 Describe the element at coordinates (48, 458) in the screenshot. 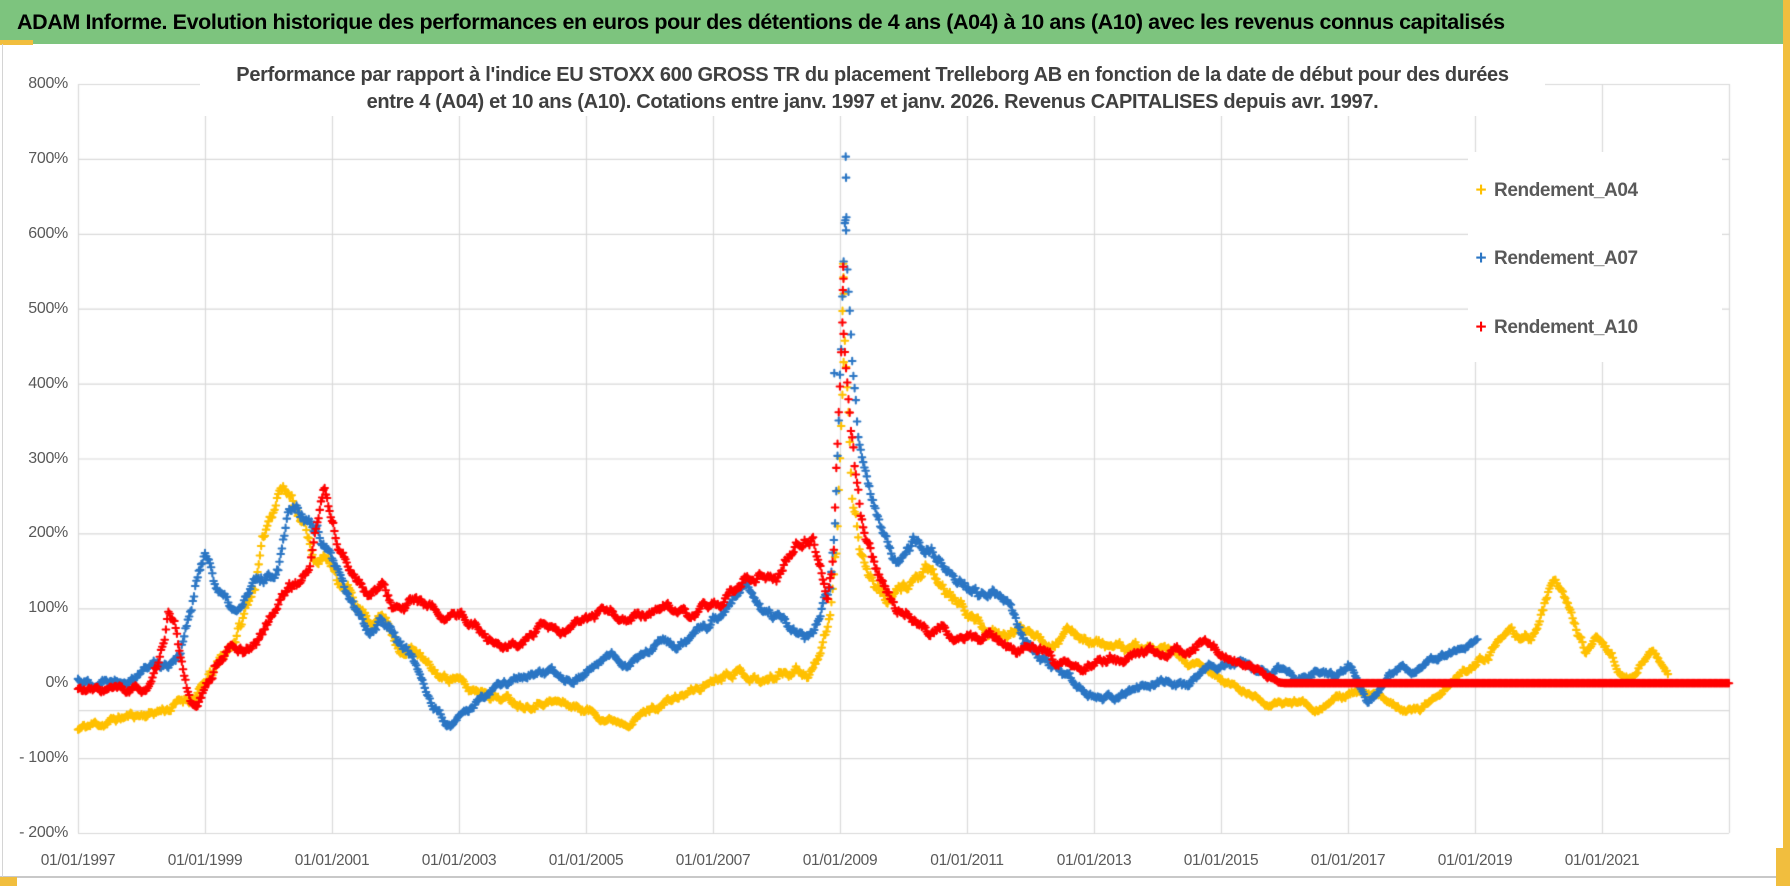

I see `y-tick-label: 300%` at that location.